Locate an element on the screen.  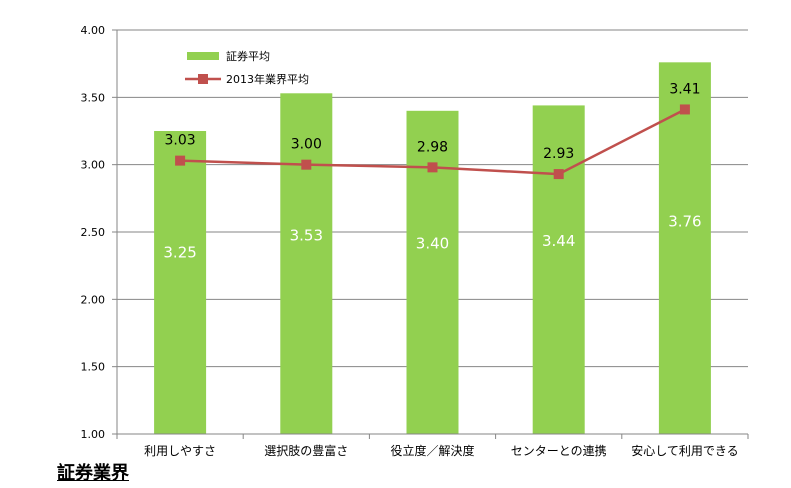
y-tick-label: 3.00 is located at coordinates (93, 165).